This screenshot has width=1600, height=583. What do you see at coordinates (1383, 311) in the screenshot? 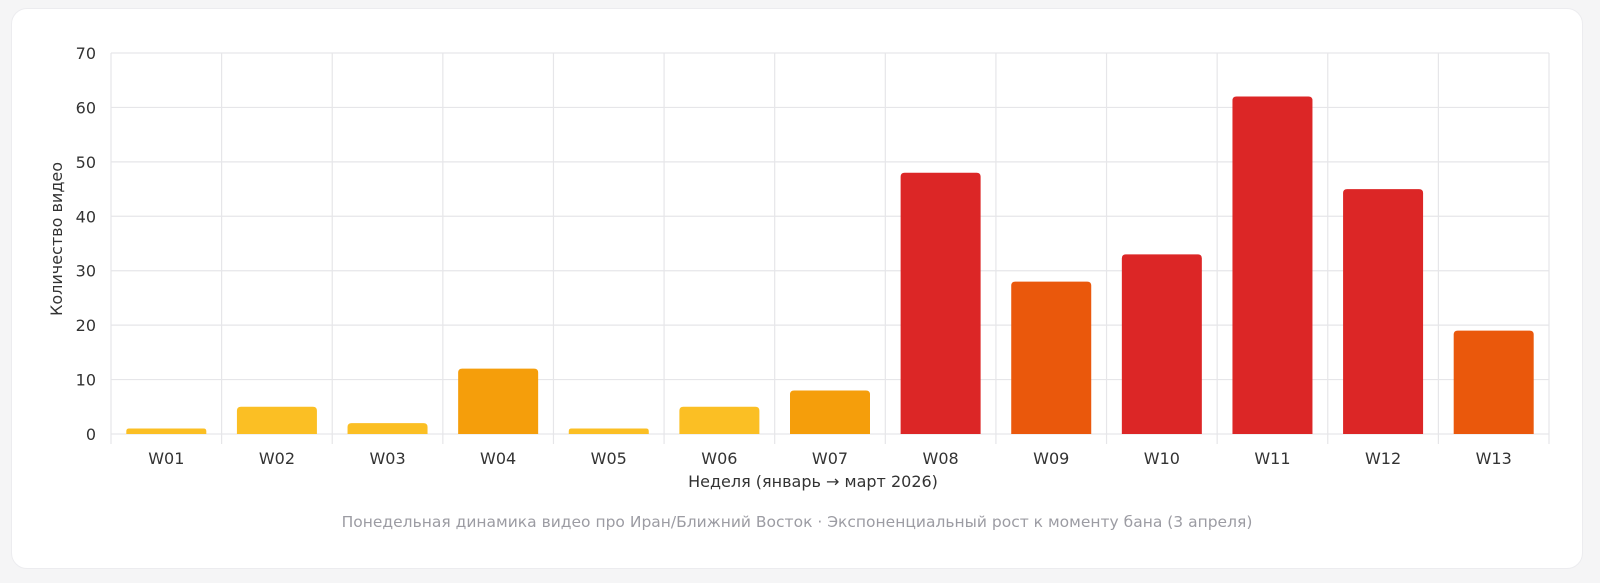
I see `bar-w12` at bounding box center [1383, 311].